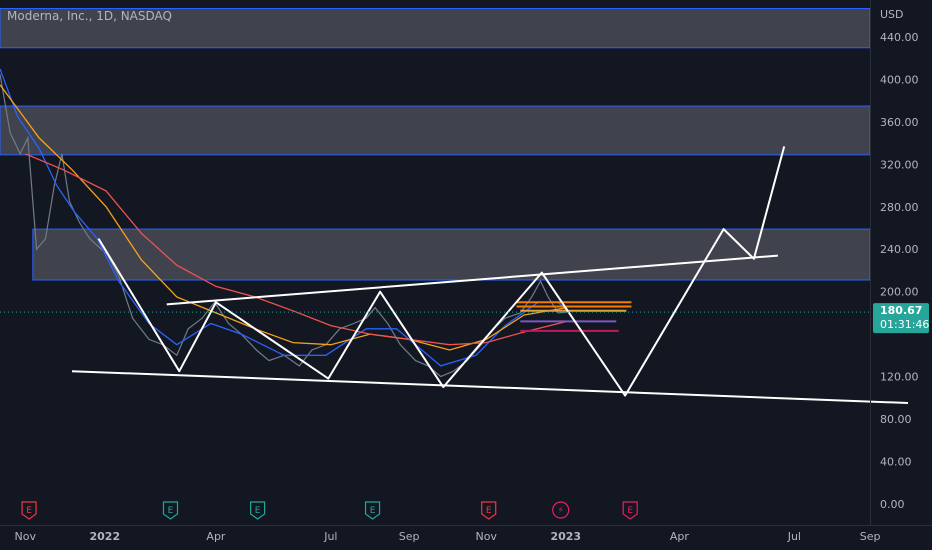 Image resolution: width=932 pixels, height=550 pixels. What do you see at coordinates (472, 280) in the screenshot?
I see `upper-trendline` at bounding box center [472, 280].